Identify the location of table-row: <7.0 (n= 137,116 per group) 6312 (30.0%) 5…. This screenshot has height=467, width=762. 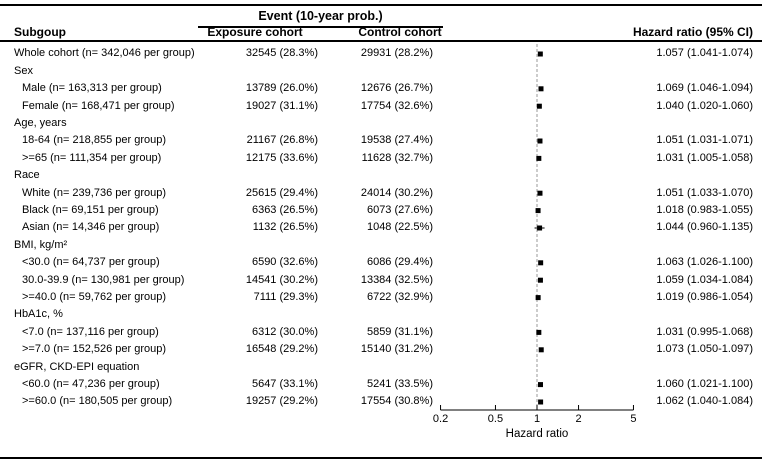
(381, 333).